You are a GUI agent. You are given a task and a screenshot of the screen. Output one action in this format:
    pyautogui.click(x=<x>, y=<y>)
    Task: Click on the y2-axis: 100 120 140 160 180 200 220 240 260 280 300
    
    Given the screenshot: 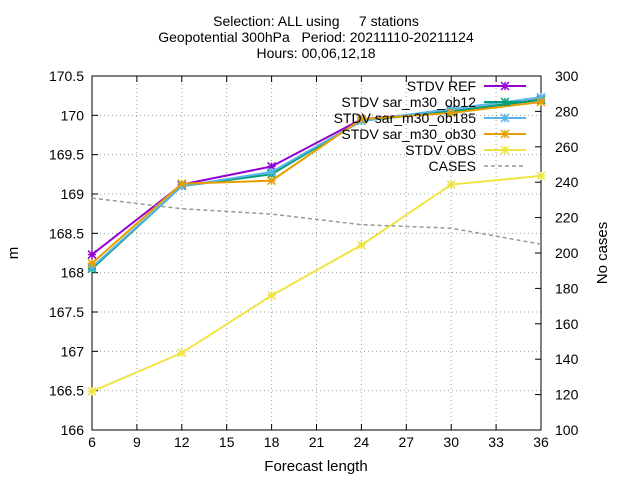 What is the action you would take?
    pyautogui.click(x=557, y=253)
    